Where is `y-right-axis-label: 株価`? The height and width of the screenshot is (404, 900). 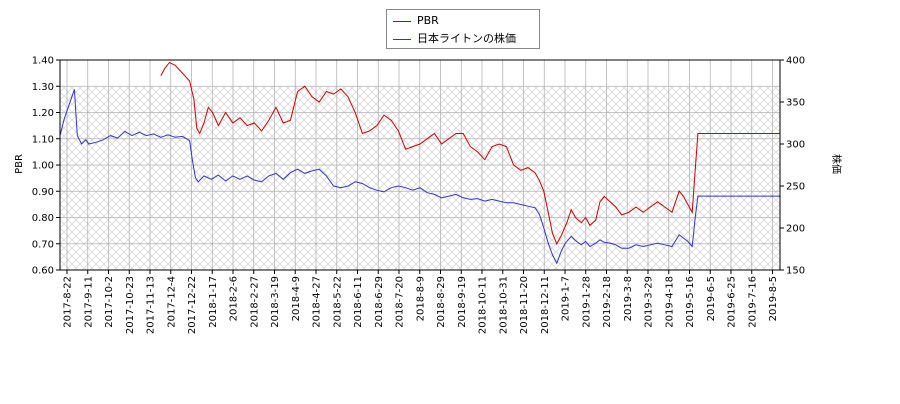 y-right-axis-label: 株価 is located at coordinates (836, 164).